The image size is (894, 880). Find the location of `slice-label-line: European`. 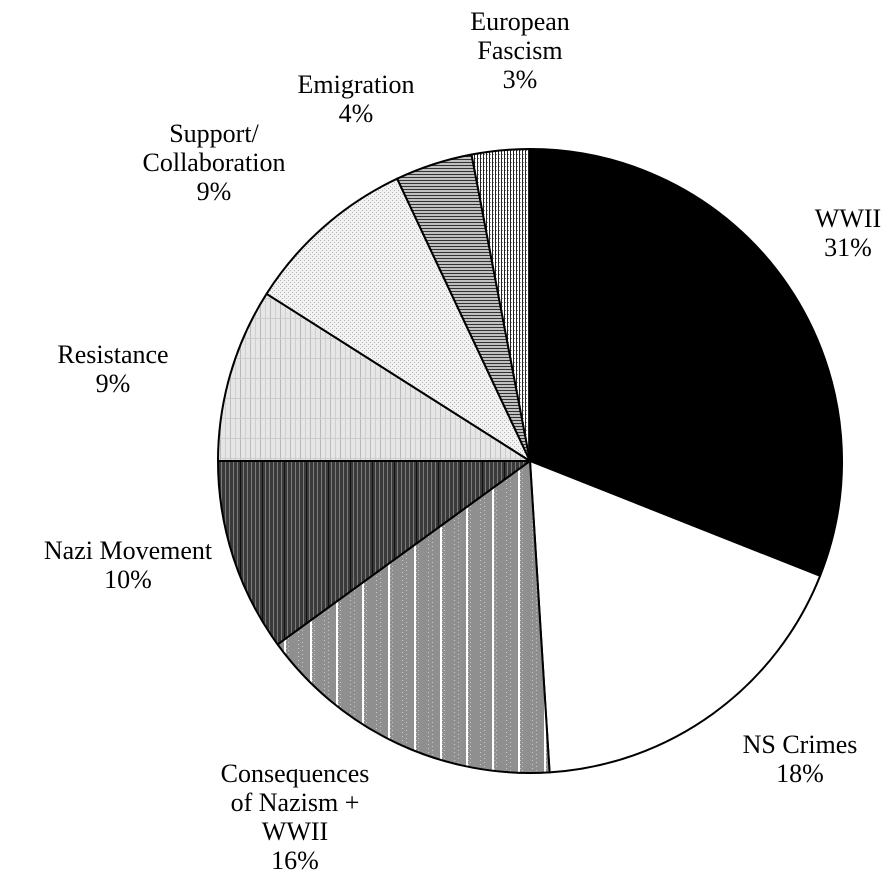

slice-label-line: European is located at coordinates (520, 21).